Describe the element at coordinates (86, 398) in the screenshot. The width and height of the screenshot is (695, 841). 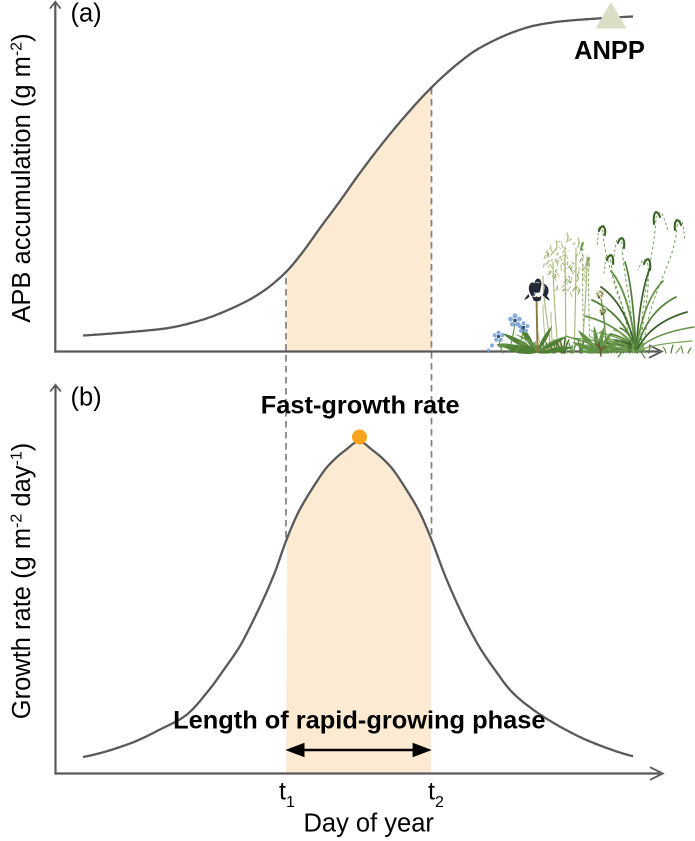
I see `svg-text: (b)` at that location.